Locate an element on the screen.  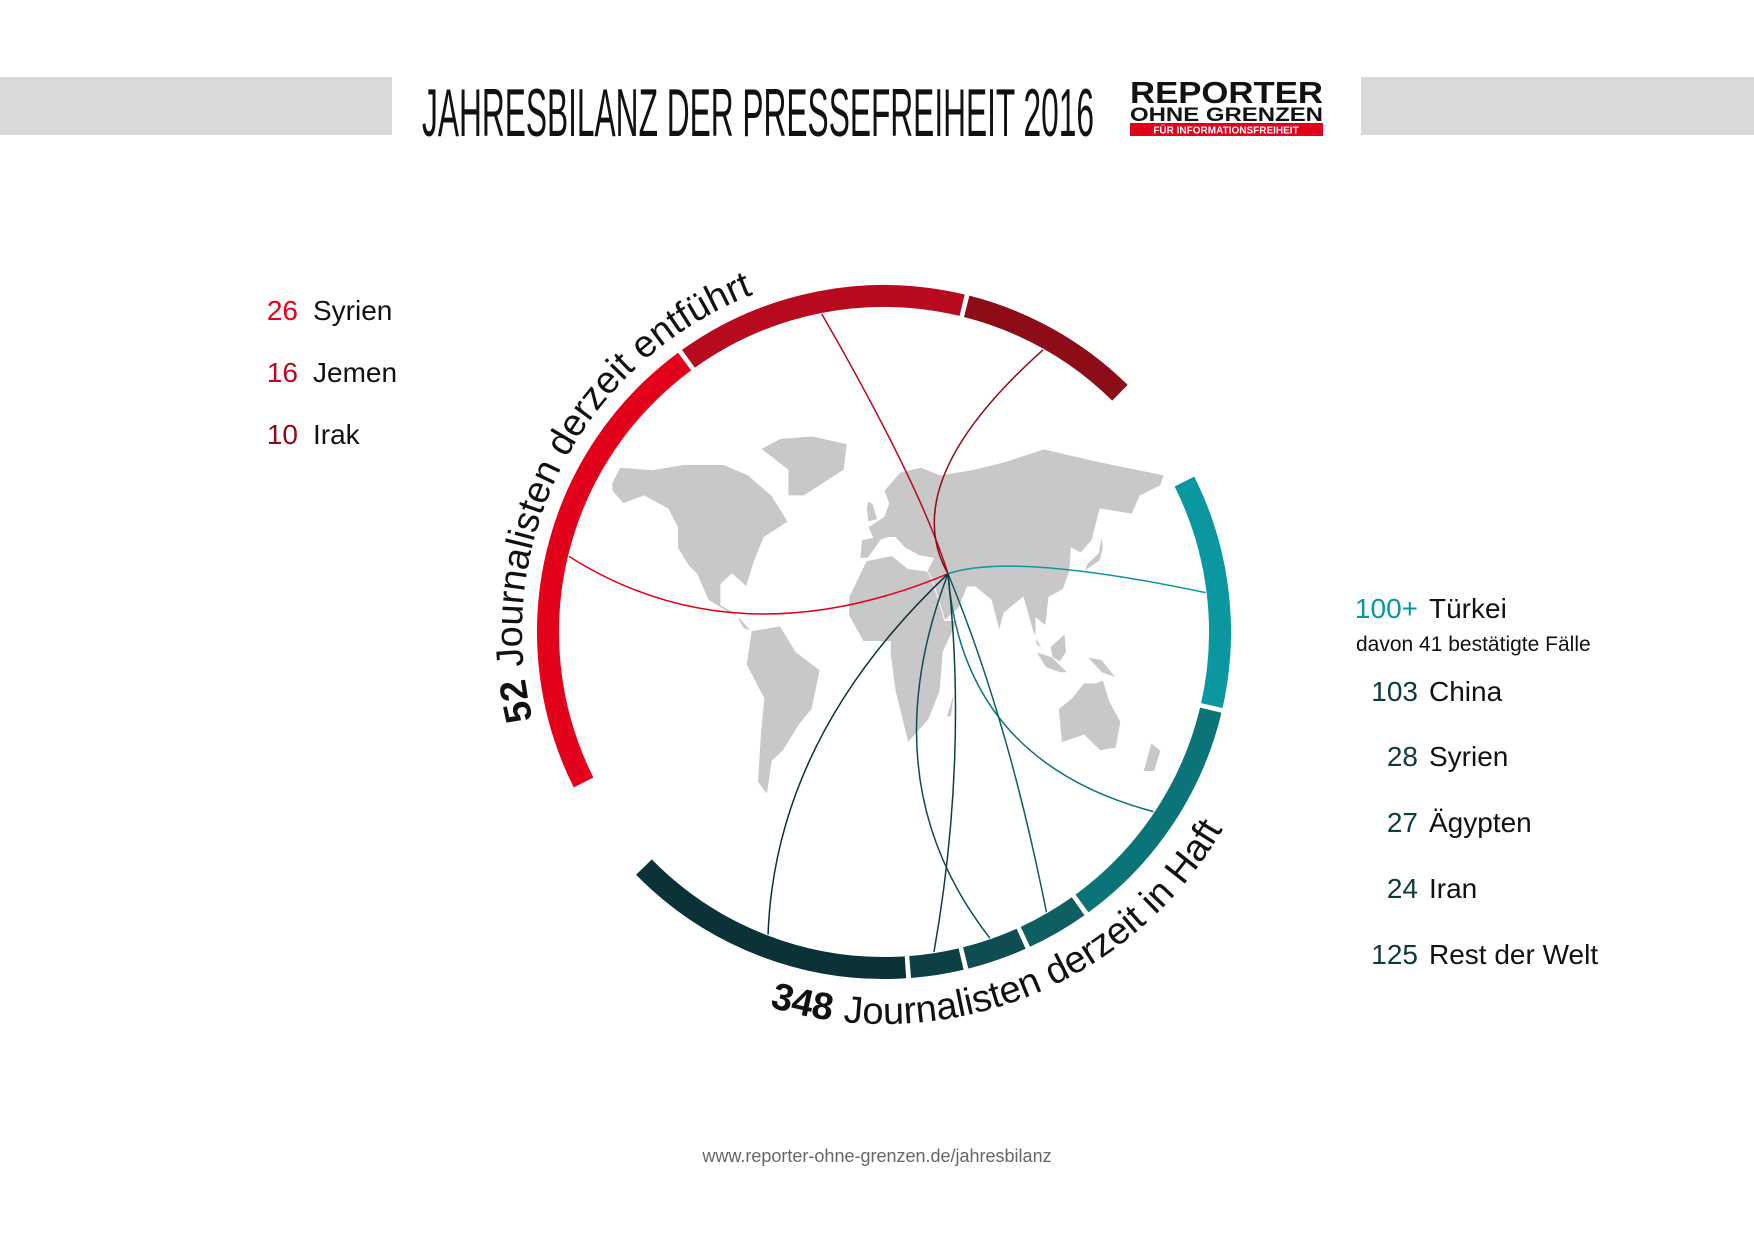
legend-value: 24 is located at coordinates (1402, 888).